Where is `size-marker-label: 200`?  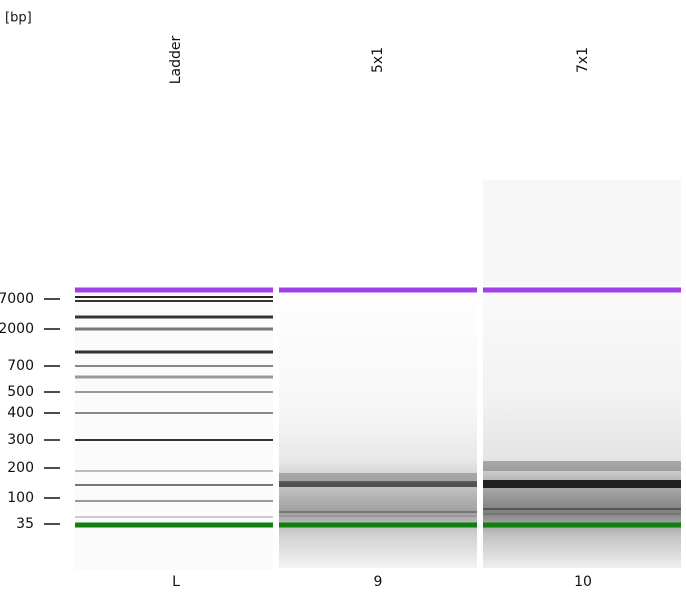
size-marker-label: 200 is located at coordinates (20, 468).